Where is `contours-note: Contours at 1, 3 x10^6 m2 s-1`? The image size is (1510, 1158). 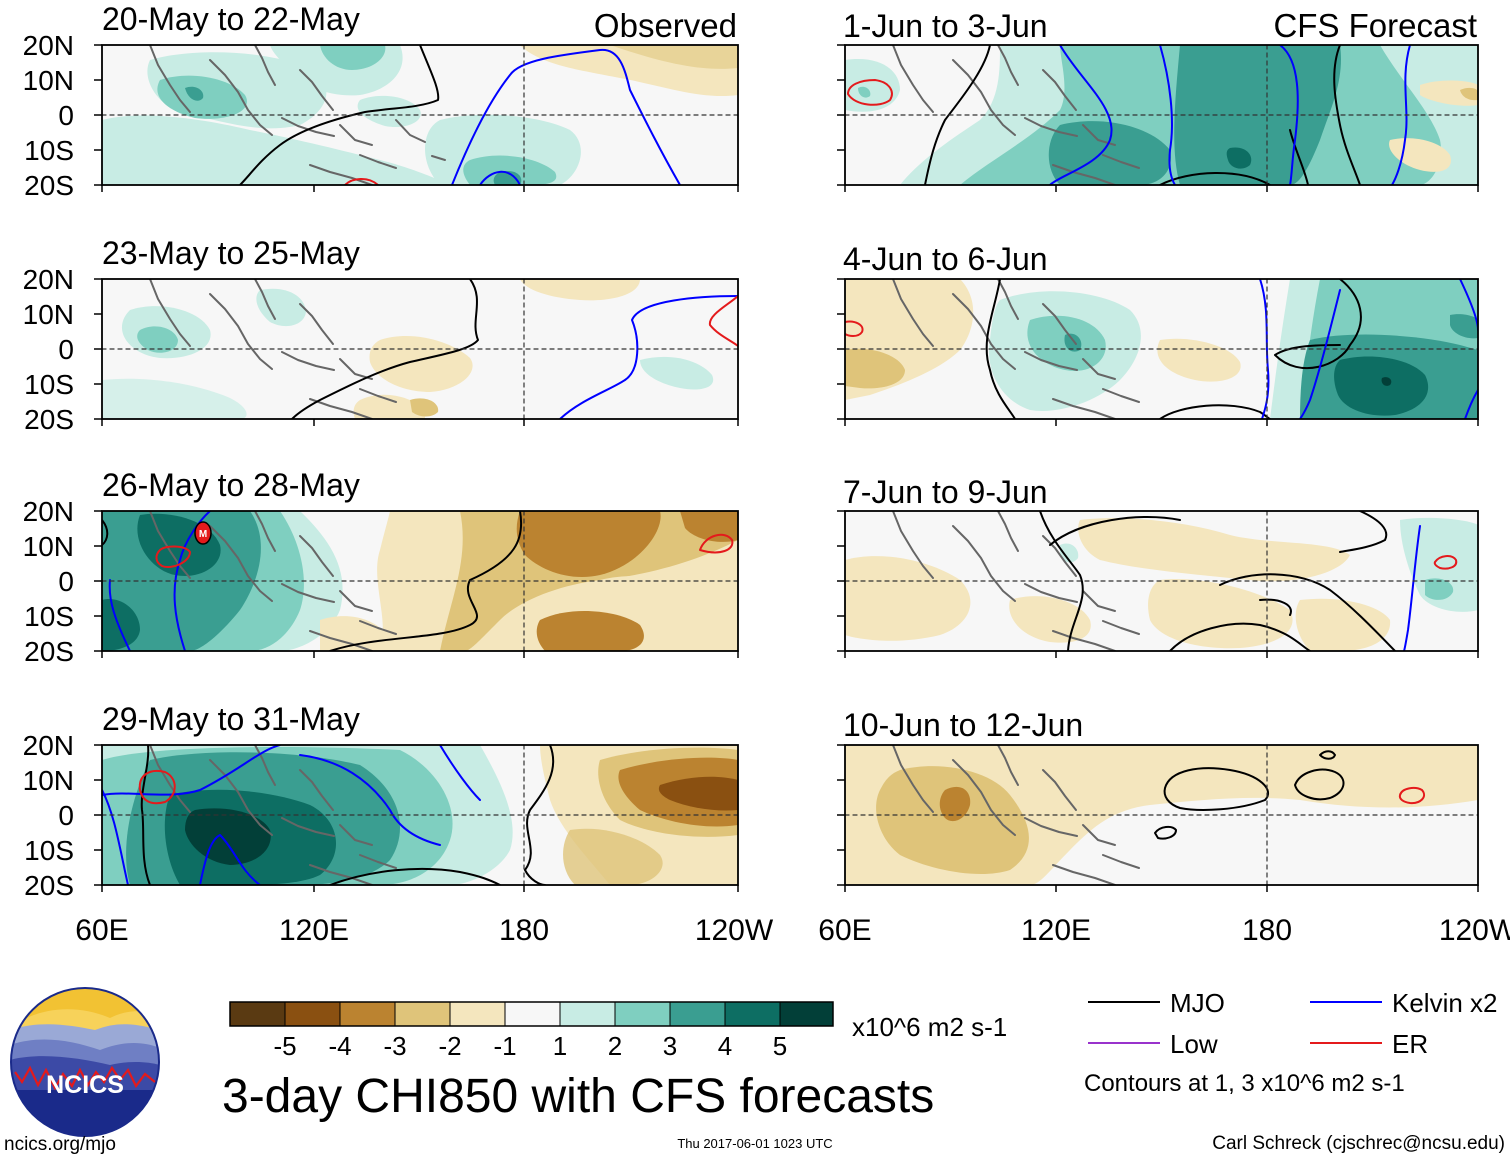 contours-note: Contours at 1, 3 x10^6 m2 s-1 is located at coordinates (1244, 1083).